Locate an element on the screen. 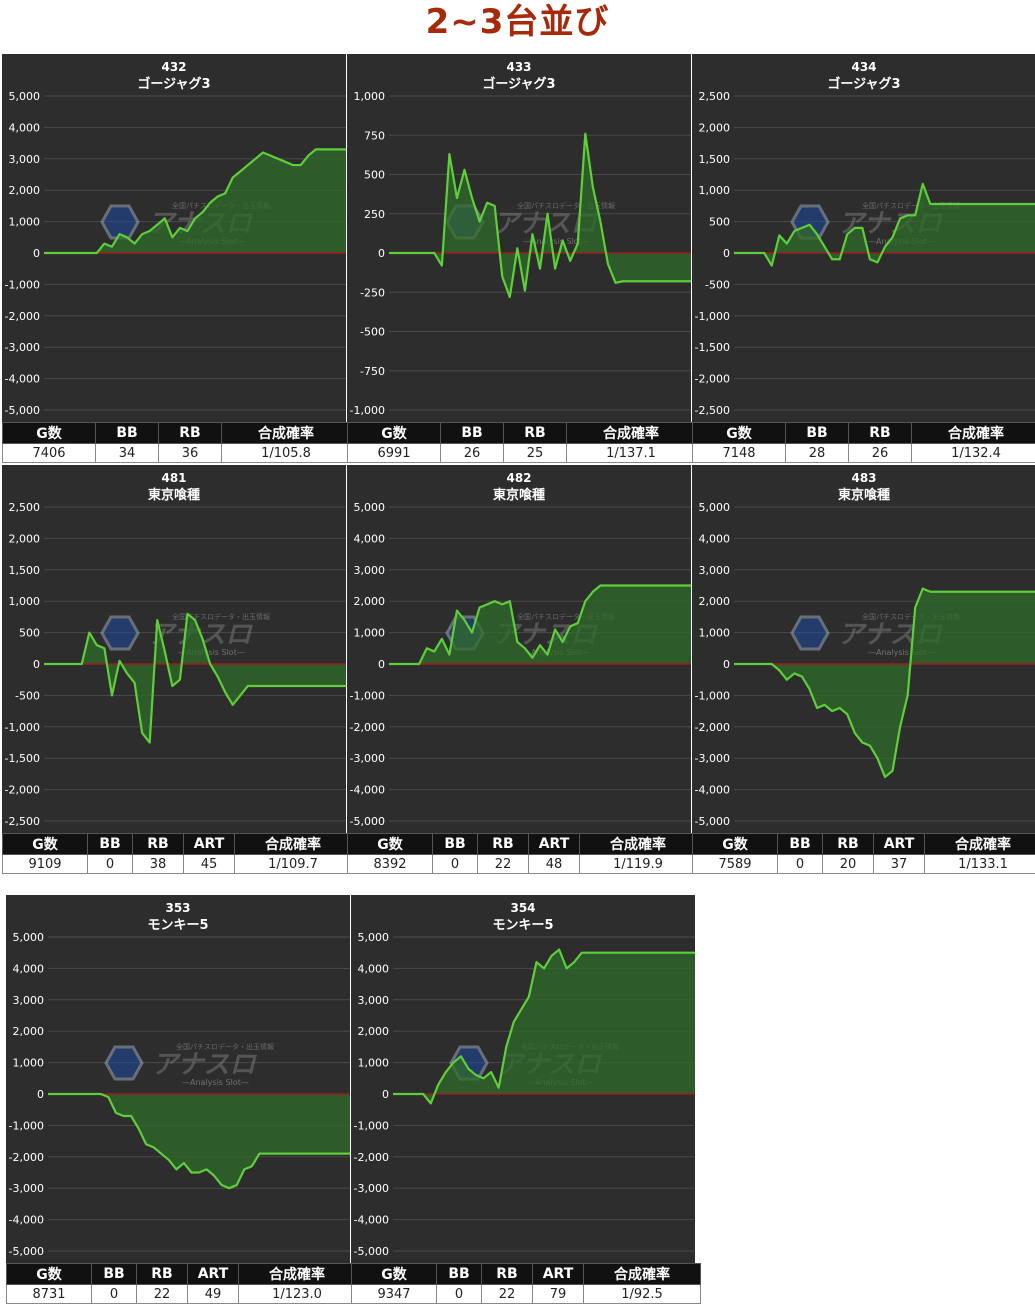 The image size is (1035, 1304). watermark-logo: アナスロ—Analysis Slot—全国パチスロデータ・出玉情報 is located at coordinates (185, 634).